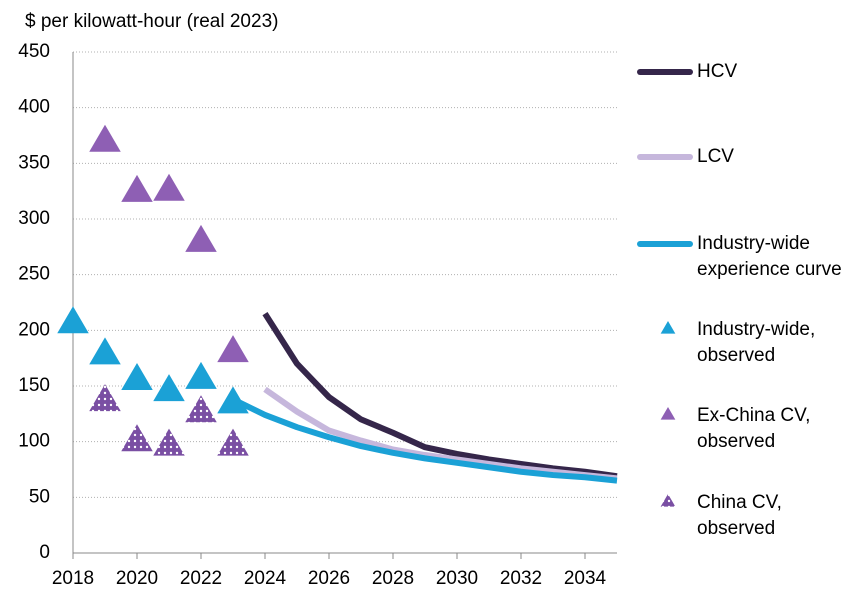 This screenshot has height=593, width=848. What do you see at coordinates (34, 51) in the screenshot?
I see `y-tick-label: 450` at bounding box center [34, 51].